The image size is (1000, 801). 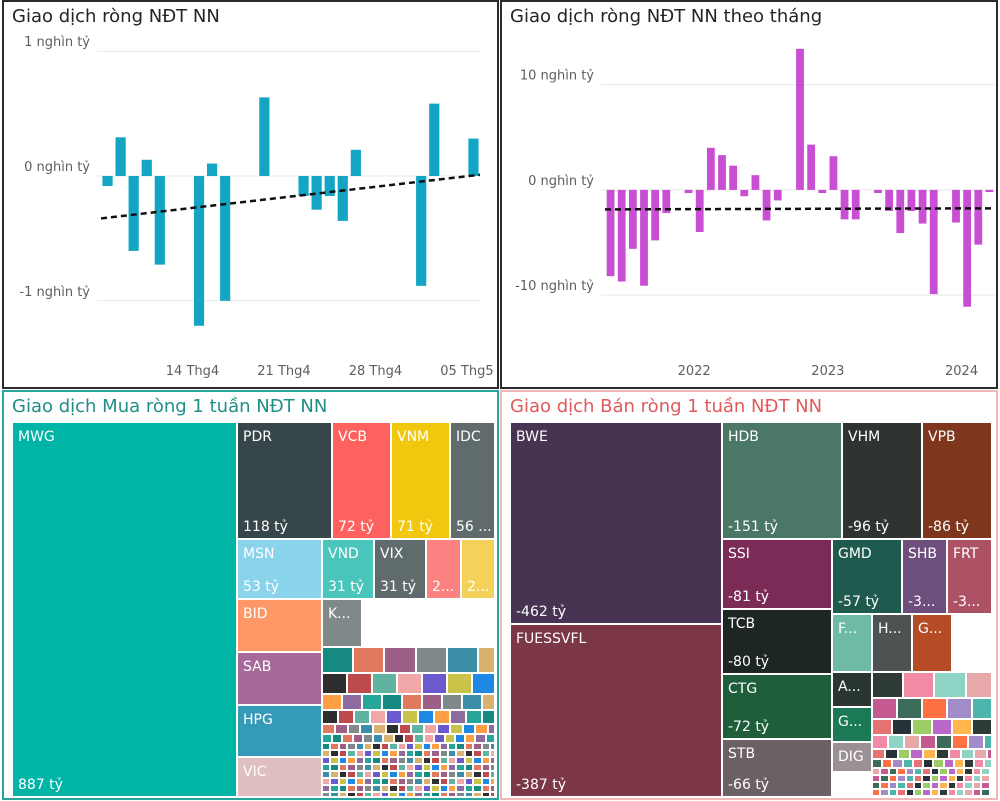 What do you see at coordinates (616, 523) in the screenshot?
I see `treemap-tile: BWE -462 tỷ` at bounding box center [616, 523].